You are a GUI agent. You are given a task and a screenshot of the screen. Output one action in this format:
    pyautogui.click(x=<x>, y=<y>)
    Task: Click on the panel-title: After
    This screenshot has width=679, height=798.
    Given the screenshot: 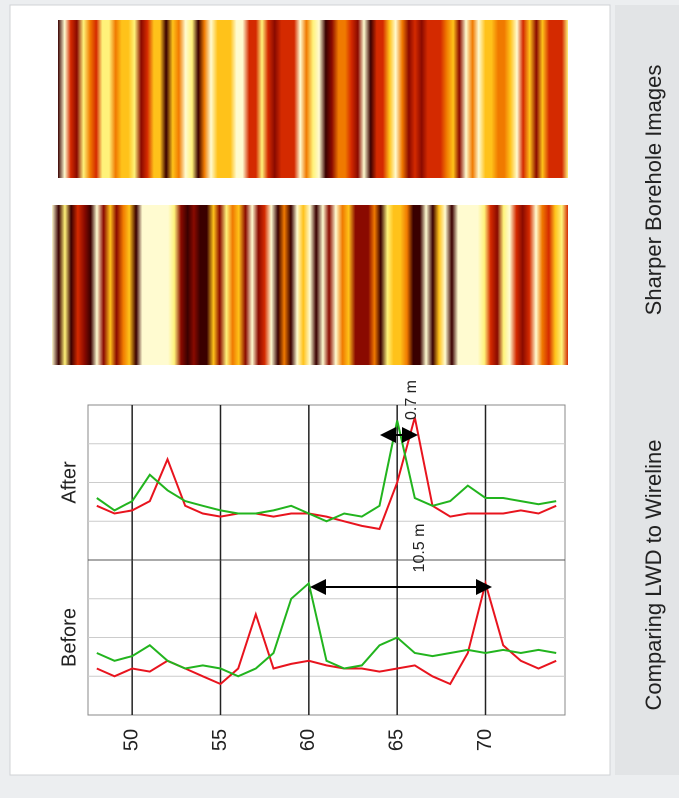 What is the action you would take?
    pyautogui.click(x=69, y=482)
    